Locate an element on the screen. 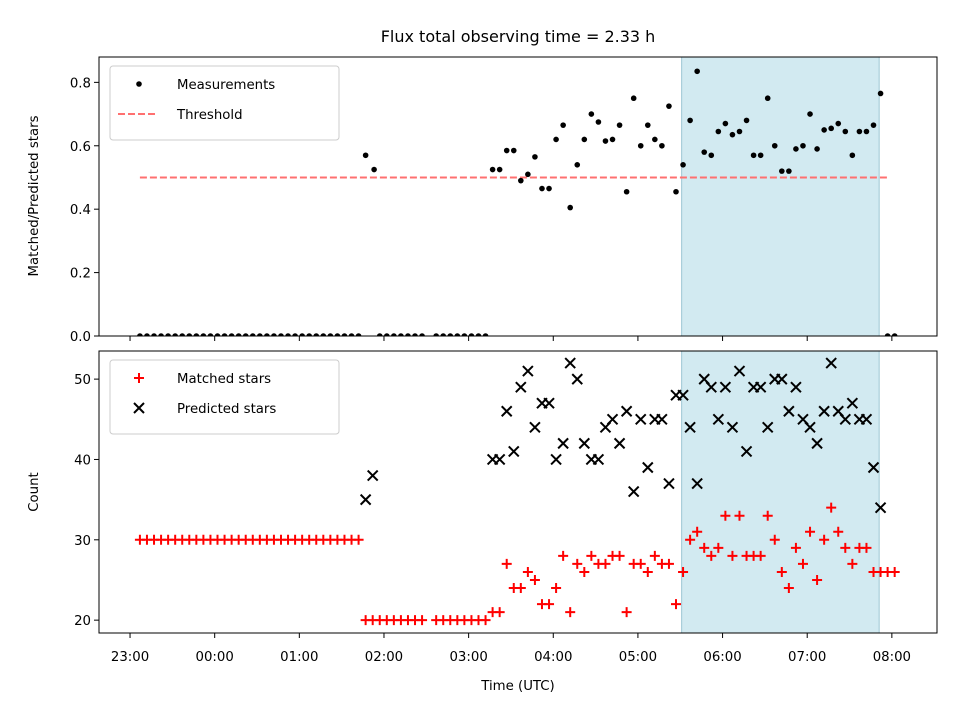 The width and height of the screenshot is (960, 720). series-matched-stars is located at coordinates (517, 564).